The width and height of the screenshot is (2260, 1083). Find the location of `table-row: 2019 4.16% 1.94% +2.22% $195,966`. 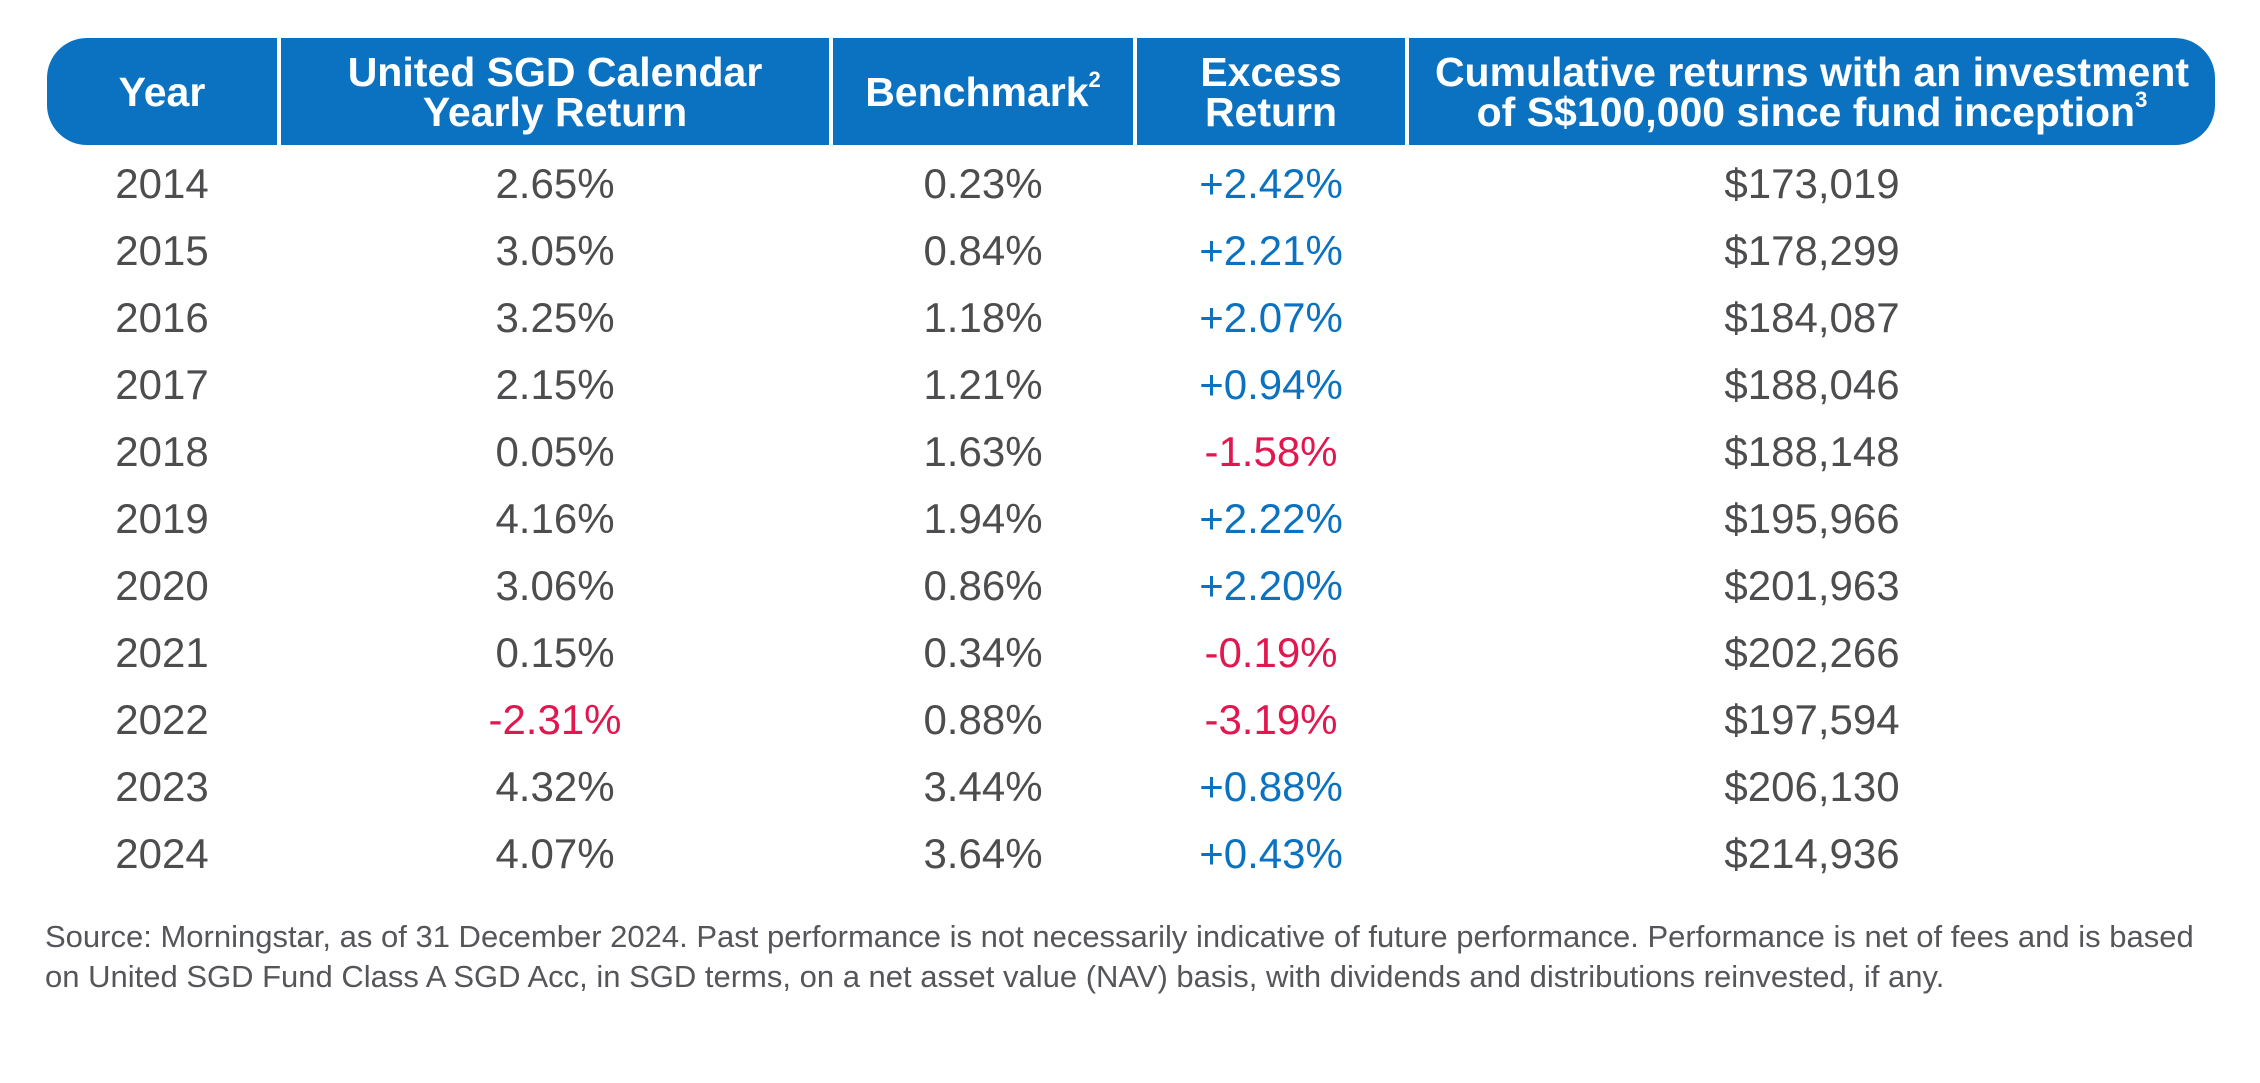

table-row: 2019 4.16% 1.94% +2.22% $195,966 is located at coordinates (1131, 518).